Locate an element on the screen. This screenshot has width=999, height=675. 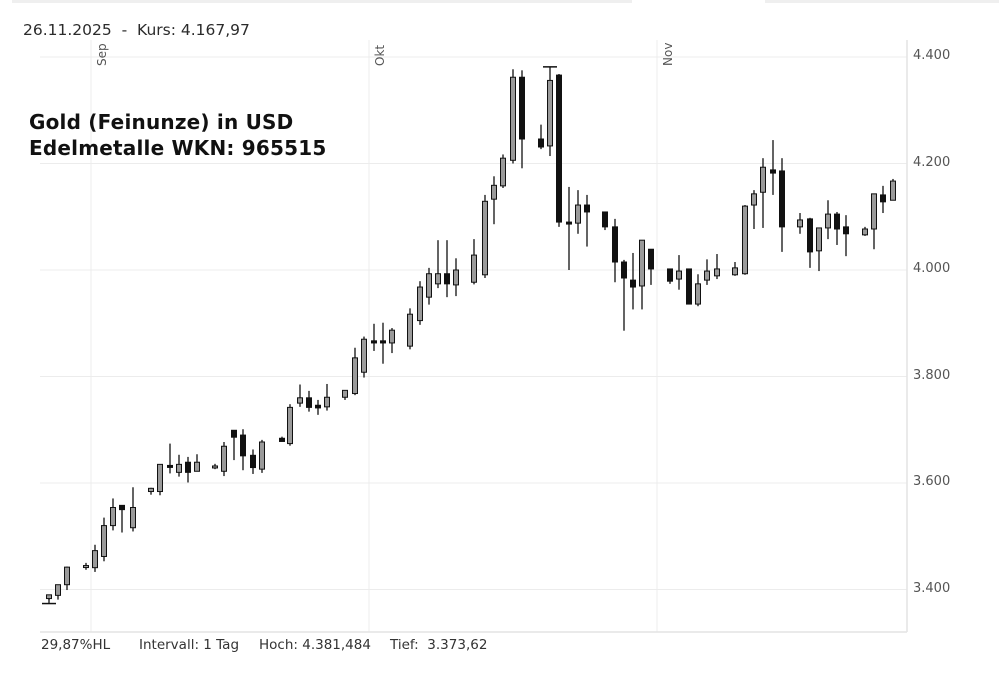
y-tick-label: 4.000 is located at coordinates (932, 268).